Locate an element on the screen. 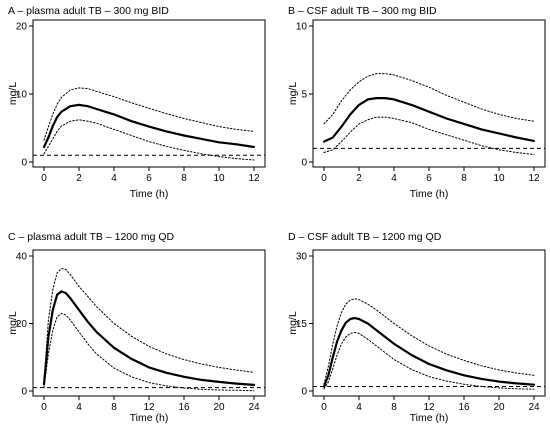  y-tick-label: 5 is located at coordinates (304, 95).